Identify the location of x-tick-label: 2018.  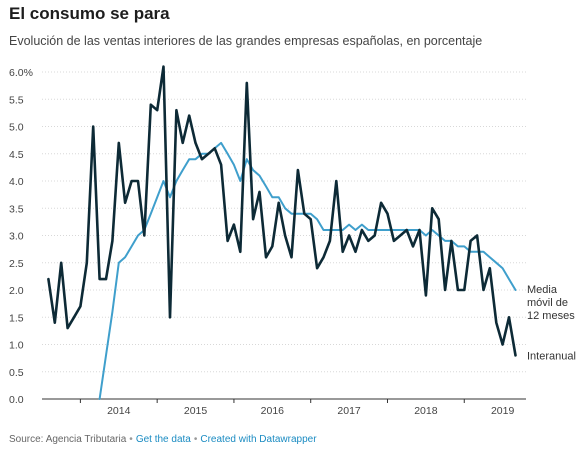
(426, 411).